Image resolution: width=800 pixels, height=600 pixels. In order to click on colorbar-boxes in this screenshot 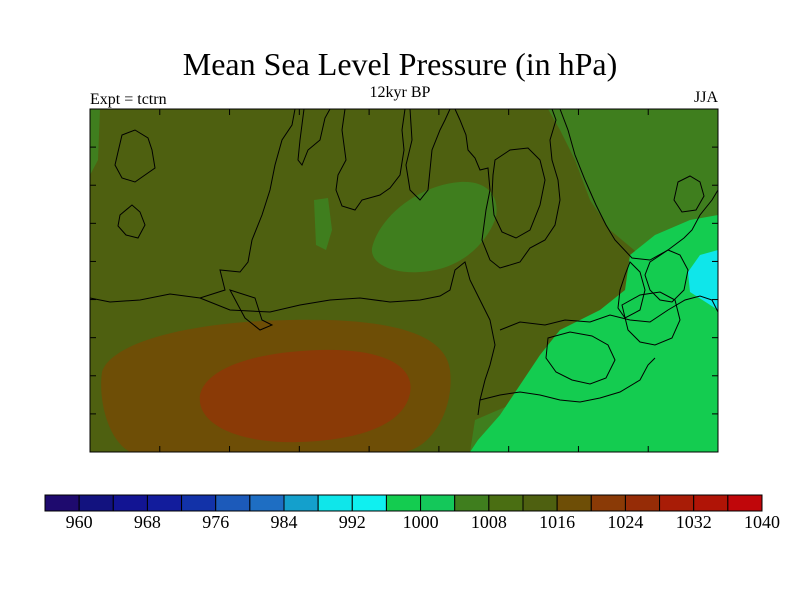, I will do `click(403, 503)`.